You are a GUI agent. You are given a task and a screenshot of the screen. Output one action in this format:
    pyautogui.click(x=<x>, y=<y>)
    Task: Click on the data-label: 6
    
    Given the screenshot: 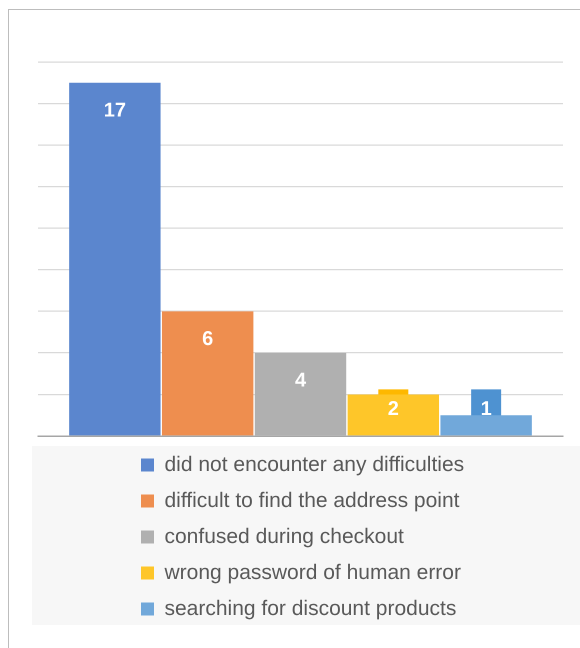 What is the action you would take?
    pyautogui.click(x=208, y=339)
    